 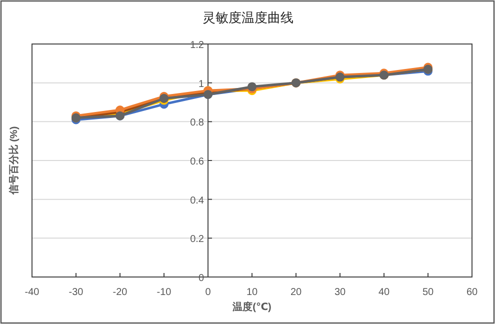 I want to click on x-tick-label: 20, so click(x=296, y=292).